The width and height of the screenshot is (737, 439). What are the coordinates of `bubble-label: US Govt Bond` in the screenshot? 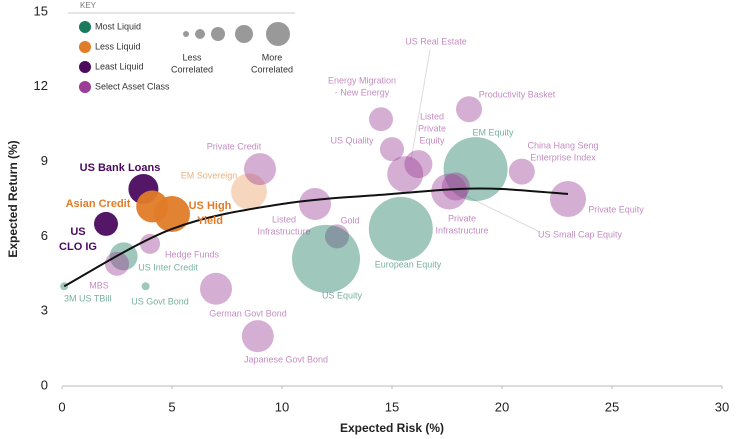 It's located at (160, 301).